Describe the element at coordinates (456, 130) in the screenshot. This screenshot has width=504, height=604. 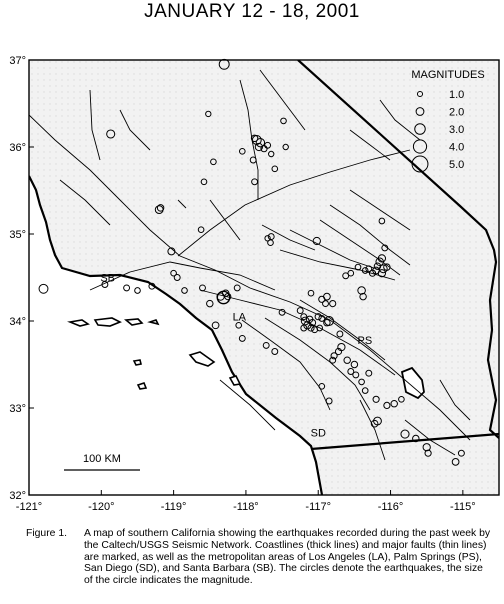
I see `legend-label: 3.0` at that location.